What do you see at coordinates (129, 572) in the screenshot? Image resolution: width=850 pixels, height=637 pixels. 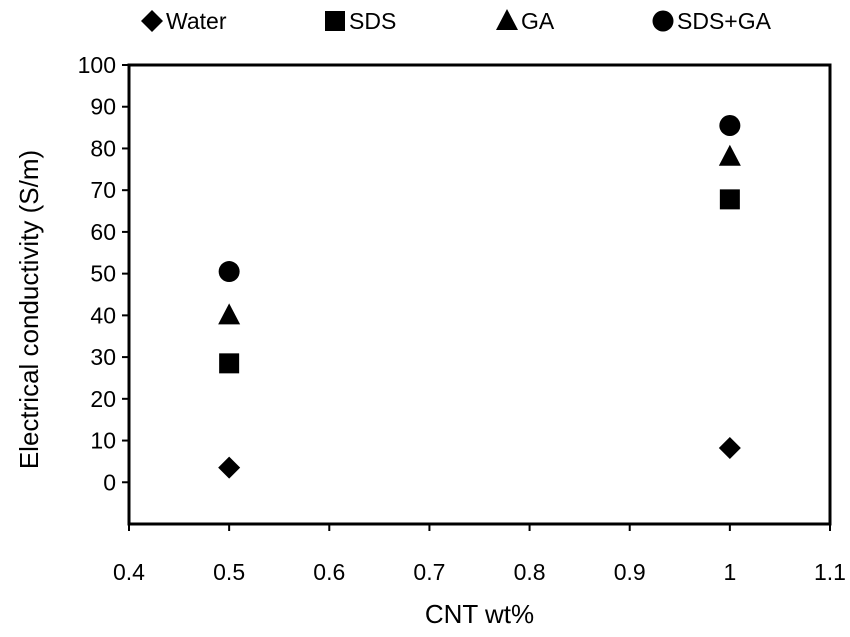 I see `x-tick-label: 0.4` at bounding box center [129, 572].